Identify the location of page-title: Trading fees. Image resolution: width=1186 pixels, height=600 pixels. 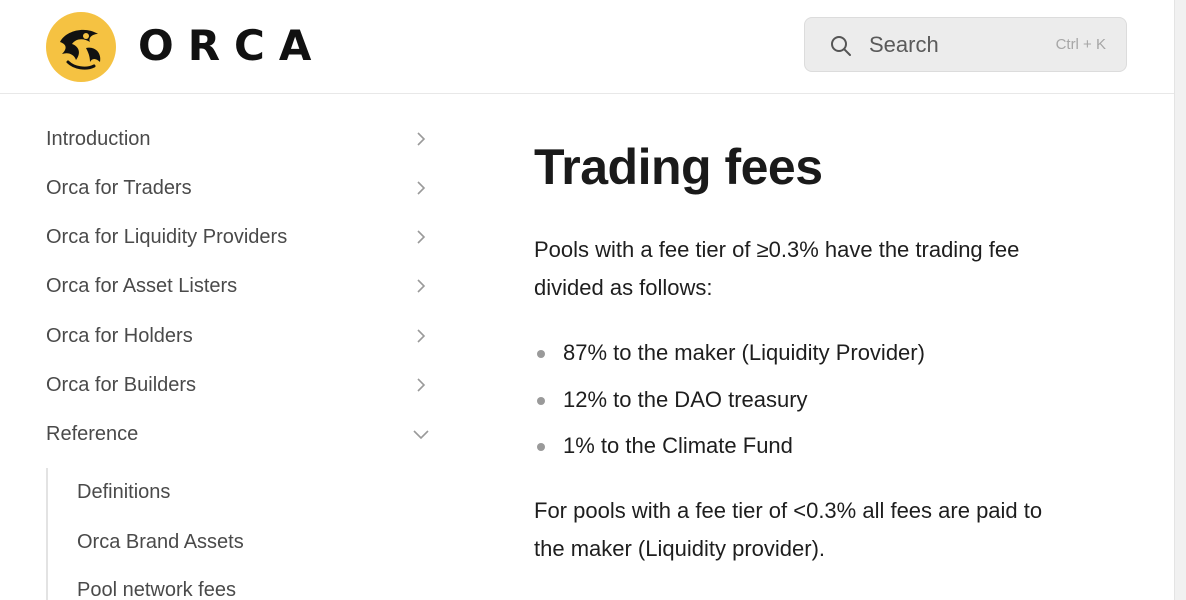
(678, 167).